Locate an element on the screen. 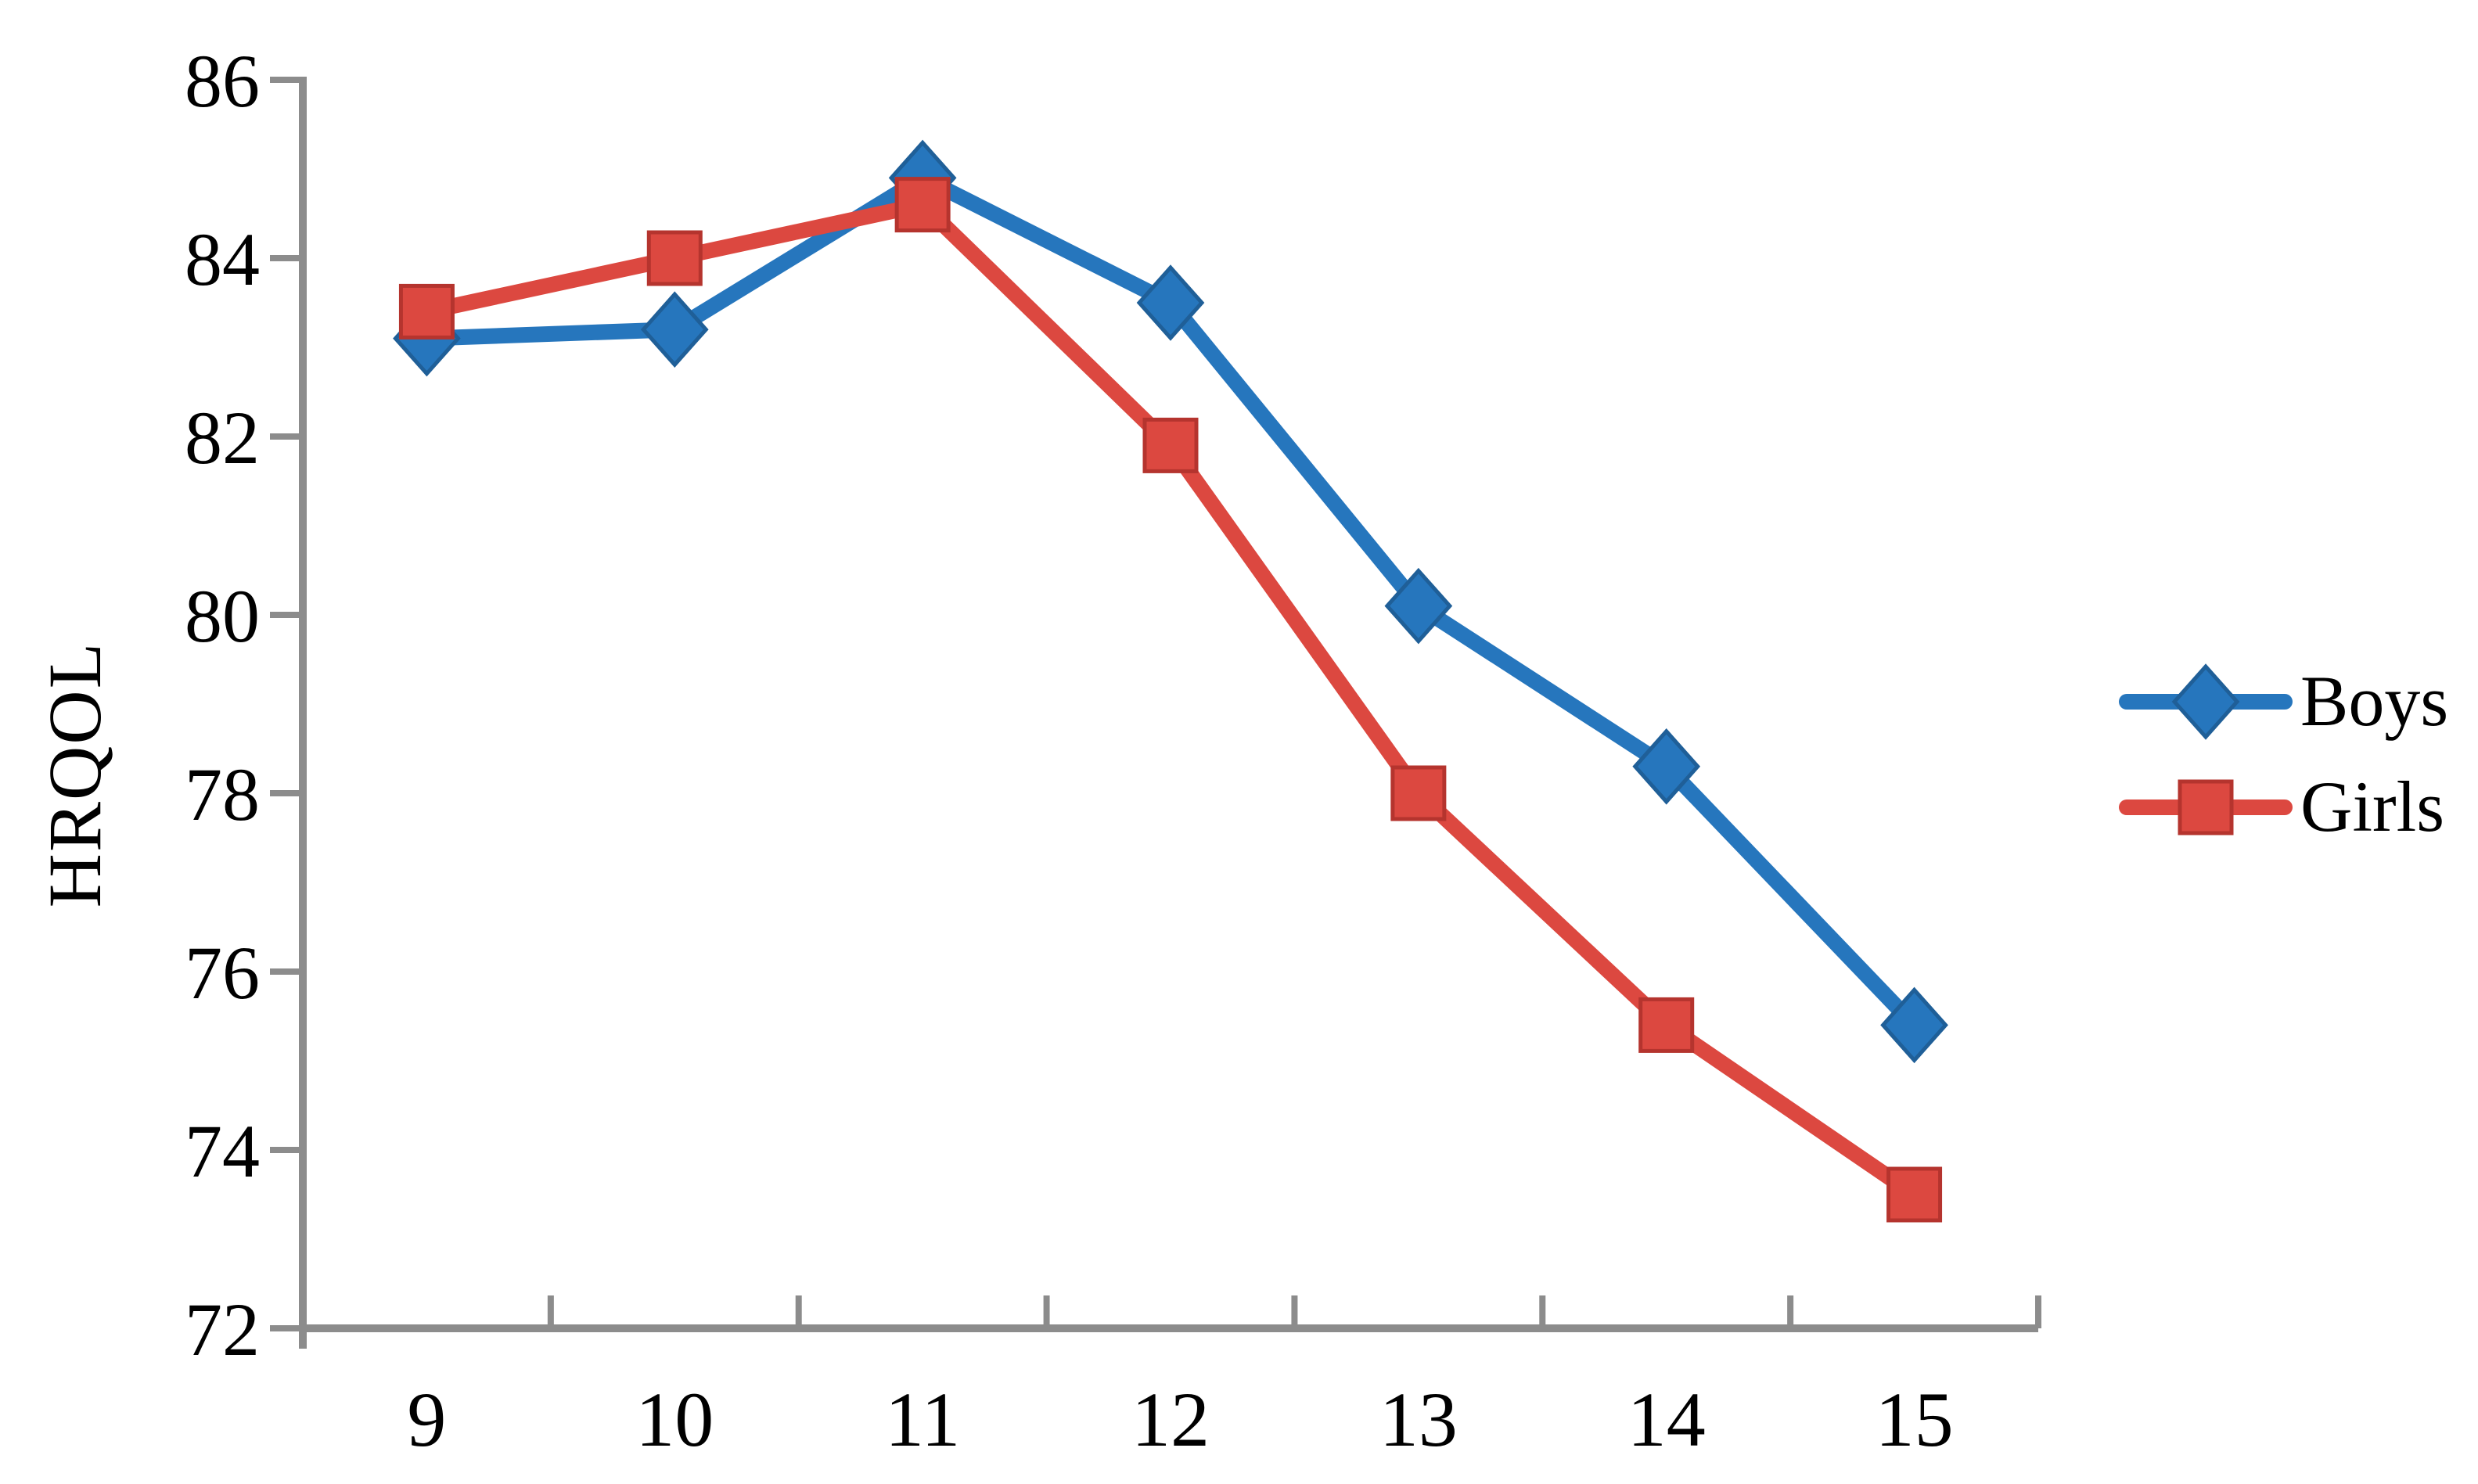 This screenshot has width=2478, height=1484. x-tick-label: 9 is located at coordinates (426, 1419).